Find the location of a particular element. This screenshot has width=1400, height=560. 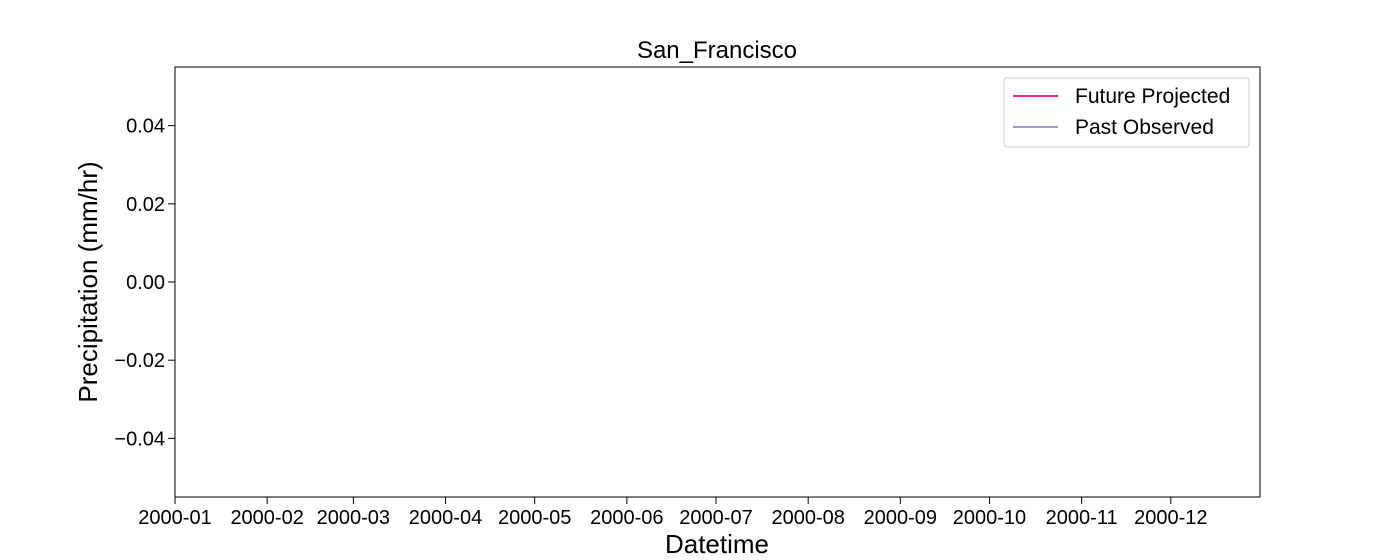

x-tick-label: 2000-07 is located at coordinates (715, 518).